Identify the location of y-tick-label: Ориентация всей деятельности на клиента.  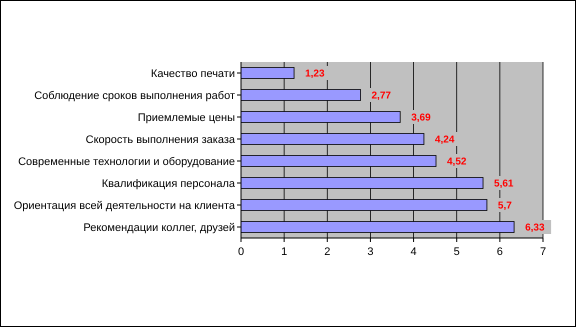
(125, 206).